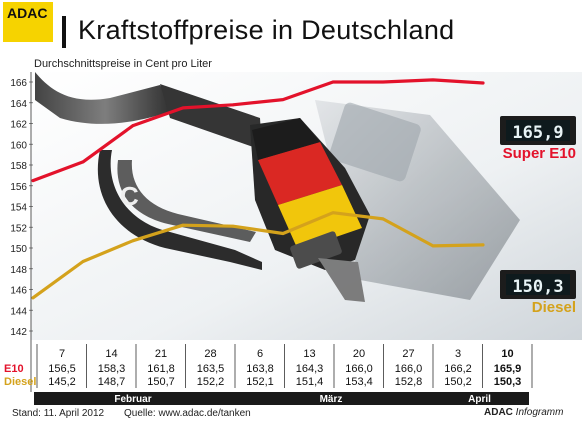  Describe the element at coordinates (18, 83) in the screenshot. I see `y-tick-label: 166` at that location.